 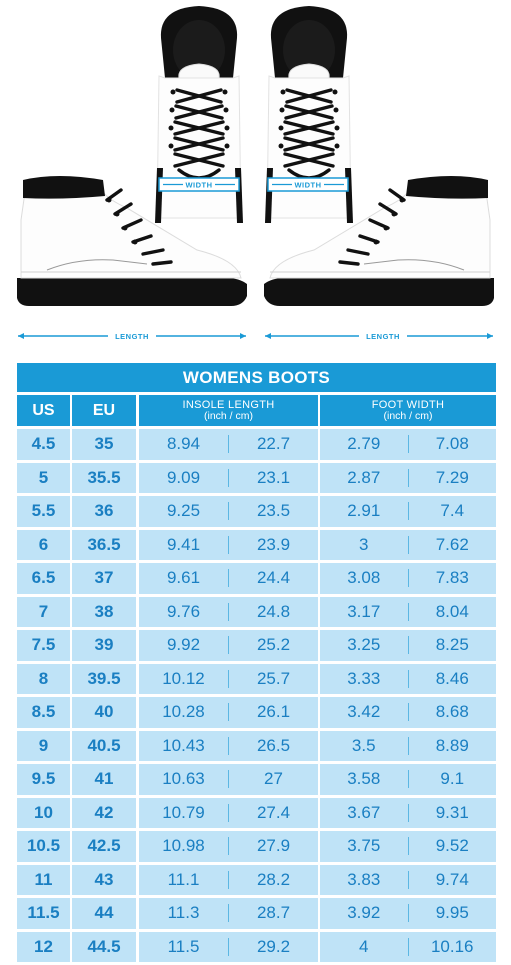 I want to click on cell-insole-inch: 10.79, so click(x=183, y=812).